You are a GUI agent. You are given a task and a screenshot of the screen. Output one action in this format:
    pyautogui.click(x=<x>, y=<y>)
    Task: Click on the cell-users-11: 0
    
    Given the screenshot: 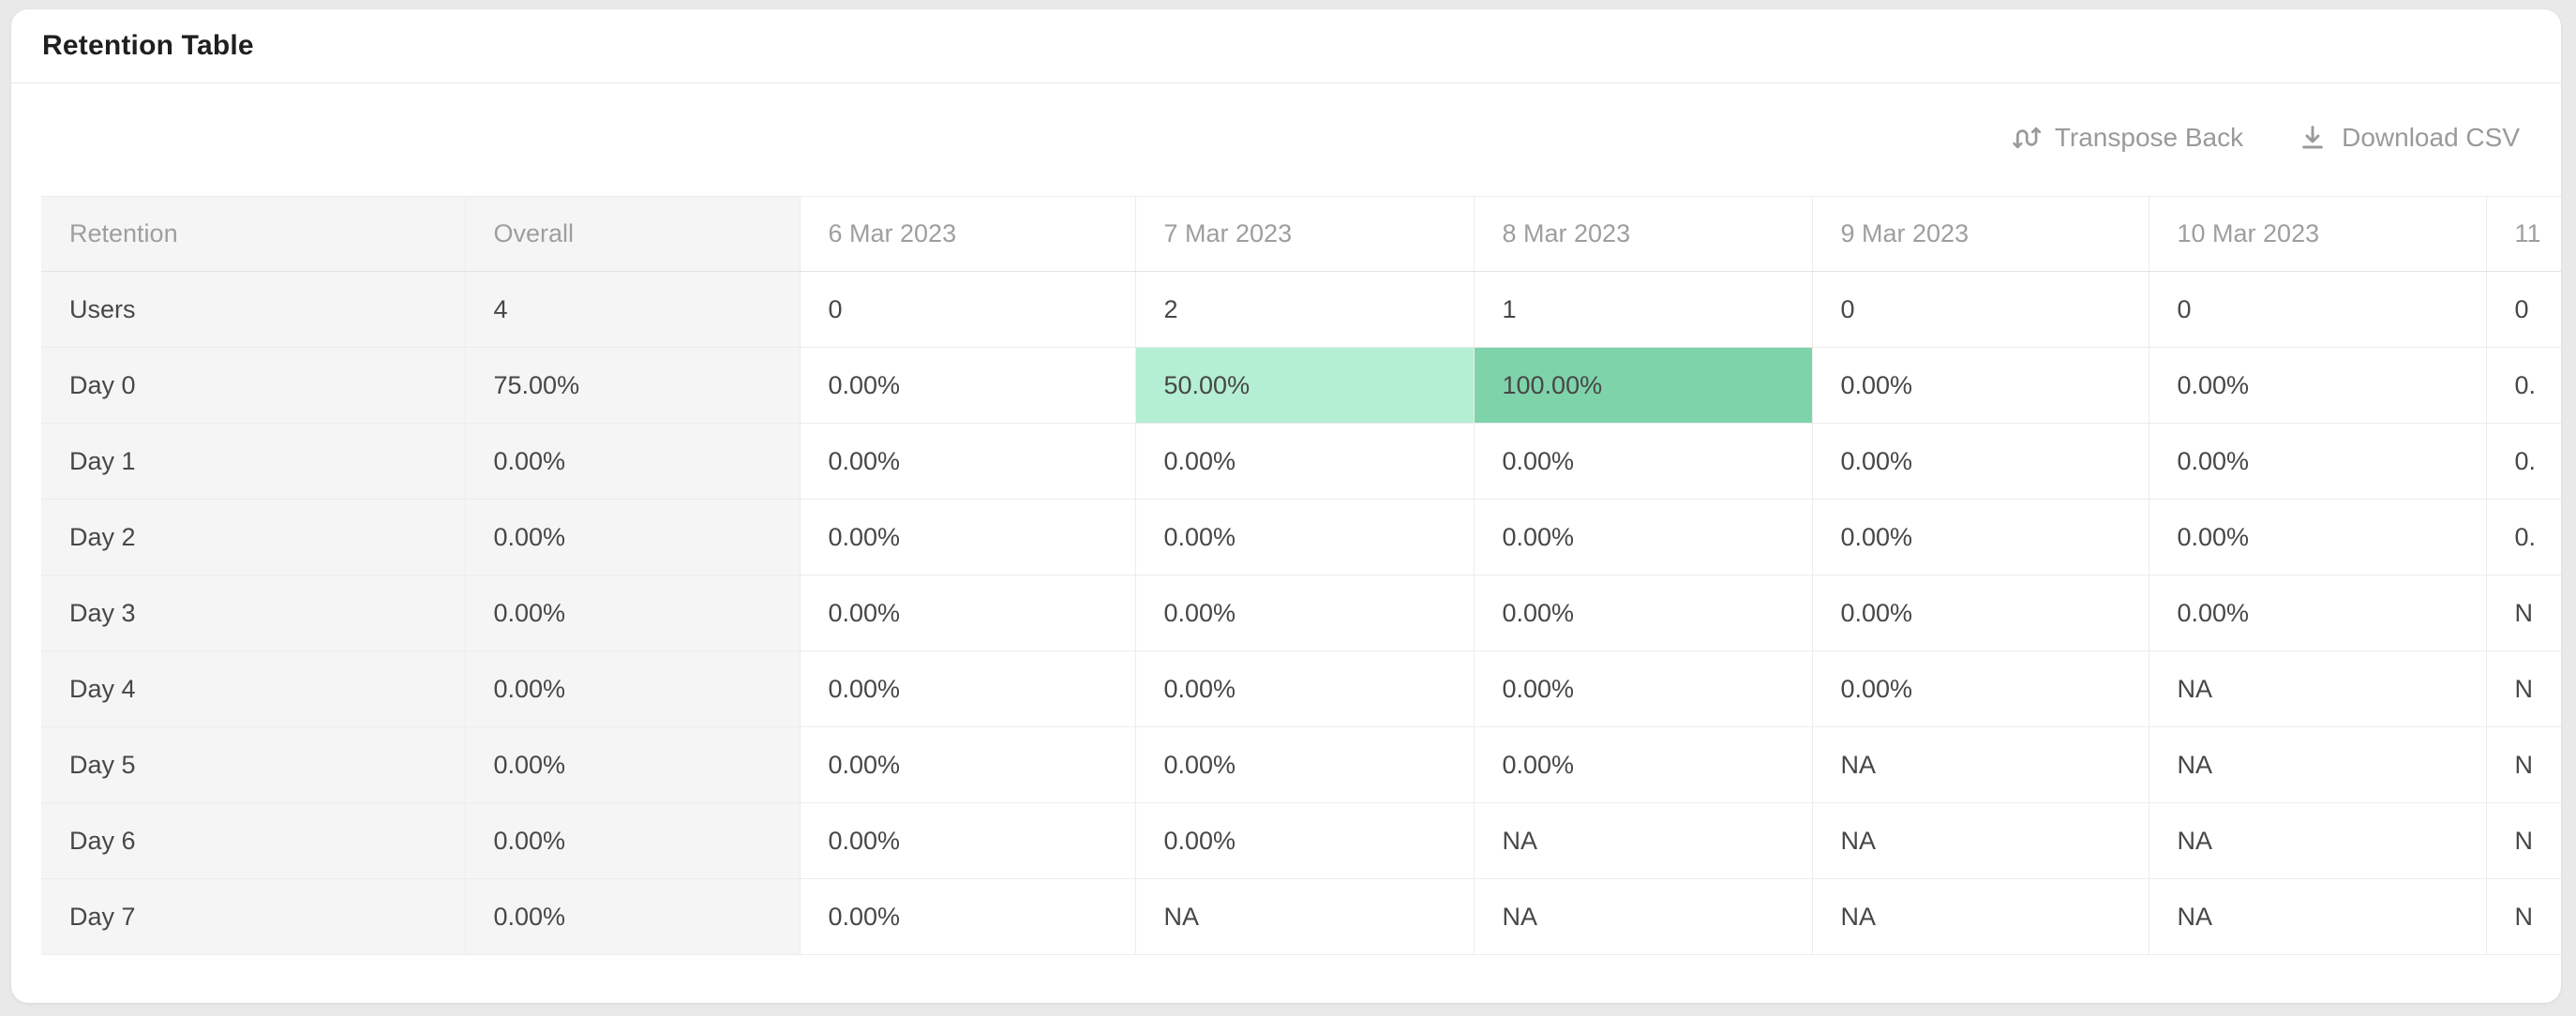 What is the action you would take?
    pyautogui.click(x=2523, y=309)
    